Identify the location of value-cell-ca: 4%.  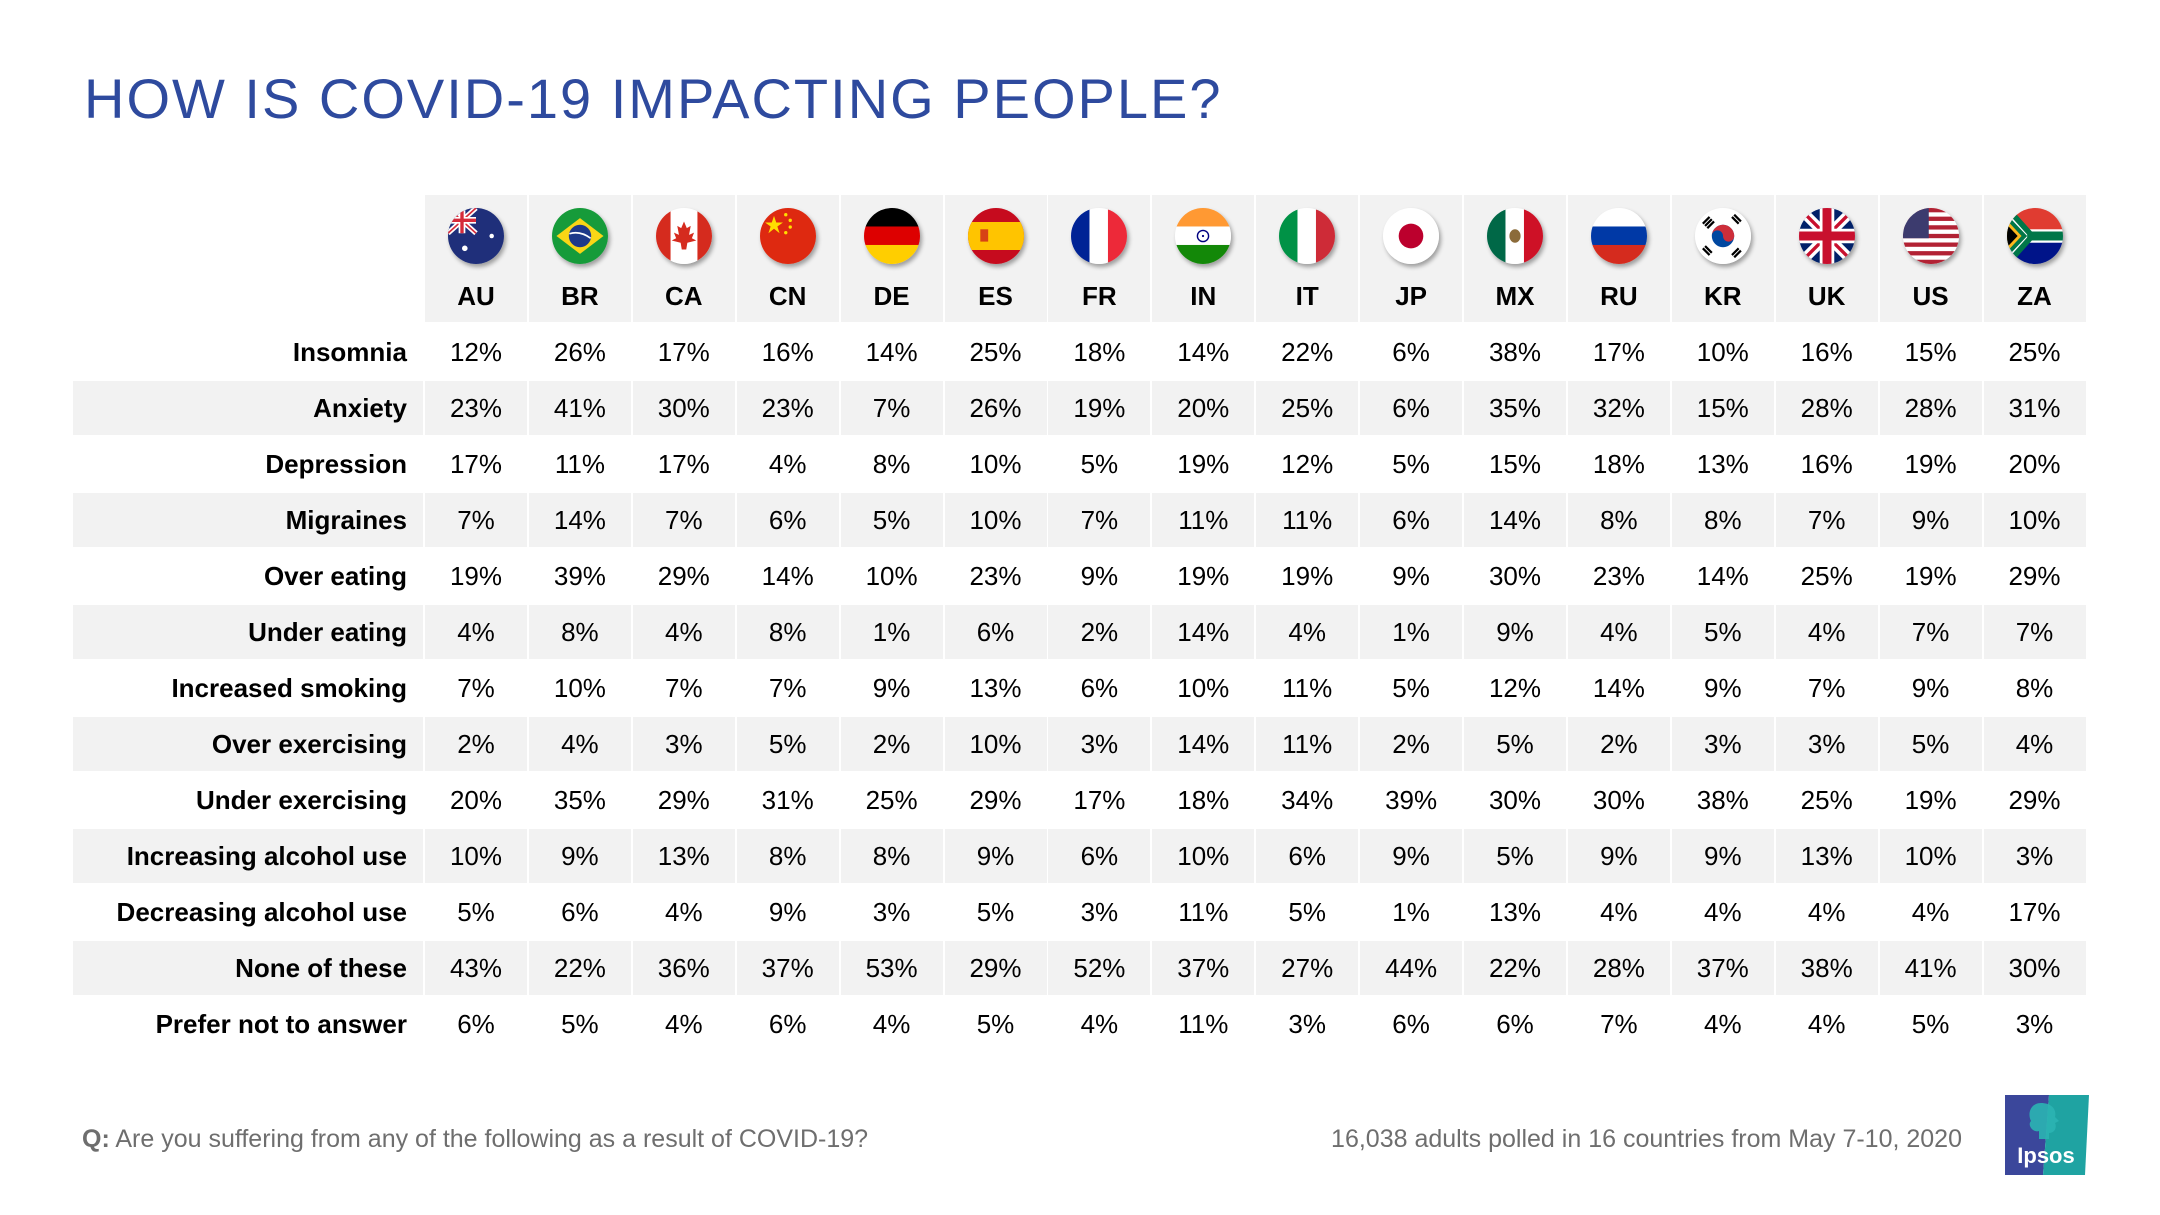
(684, 912).